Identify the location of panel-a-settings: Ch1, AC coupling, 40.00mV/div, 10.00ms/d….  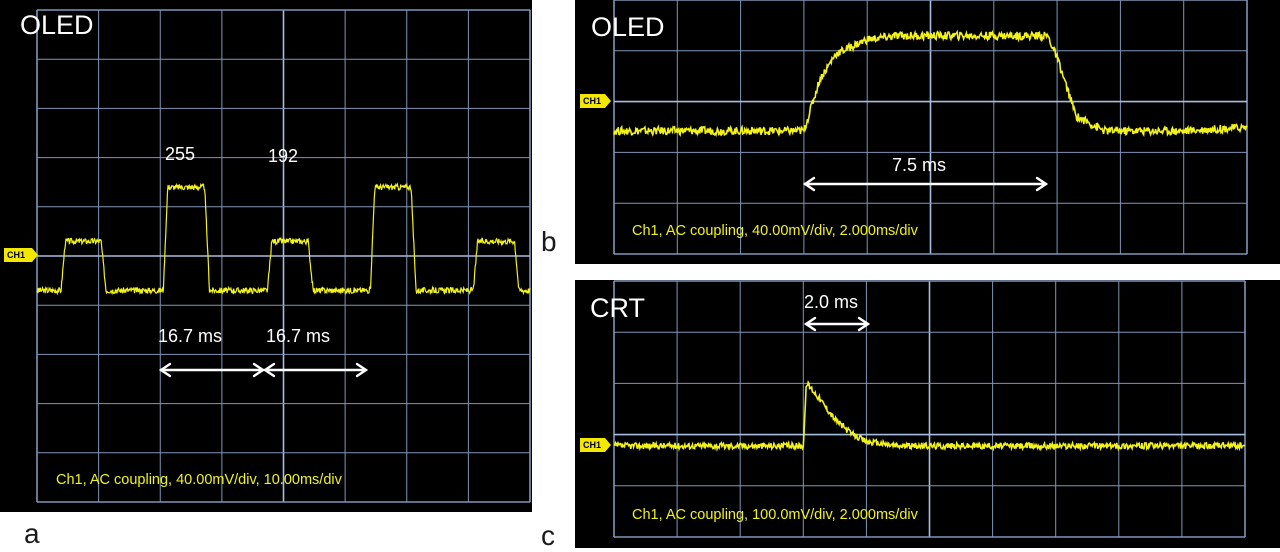
(199, 480).